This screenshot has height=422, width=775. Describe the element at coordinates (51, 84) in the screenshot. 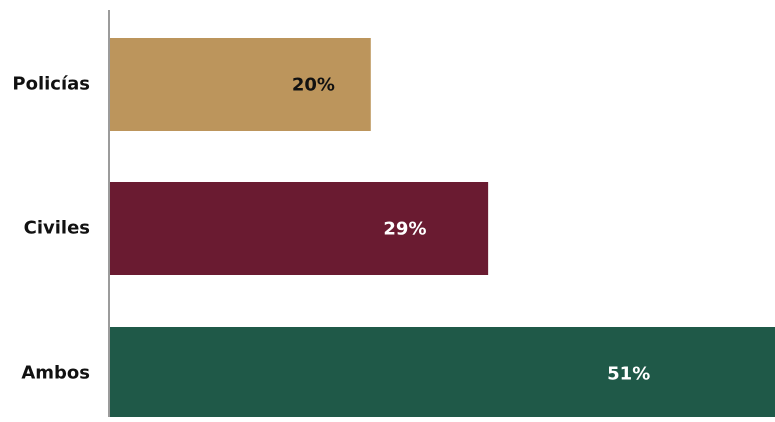

I see `category-label-0: Policías` at that location.